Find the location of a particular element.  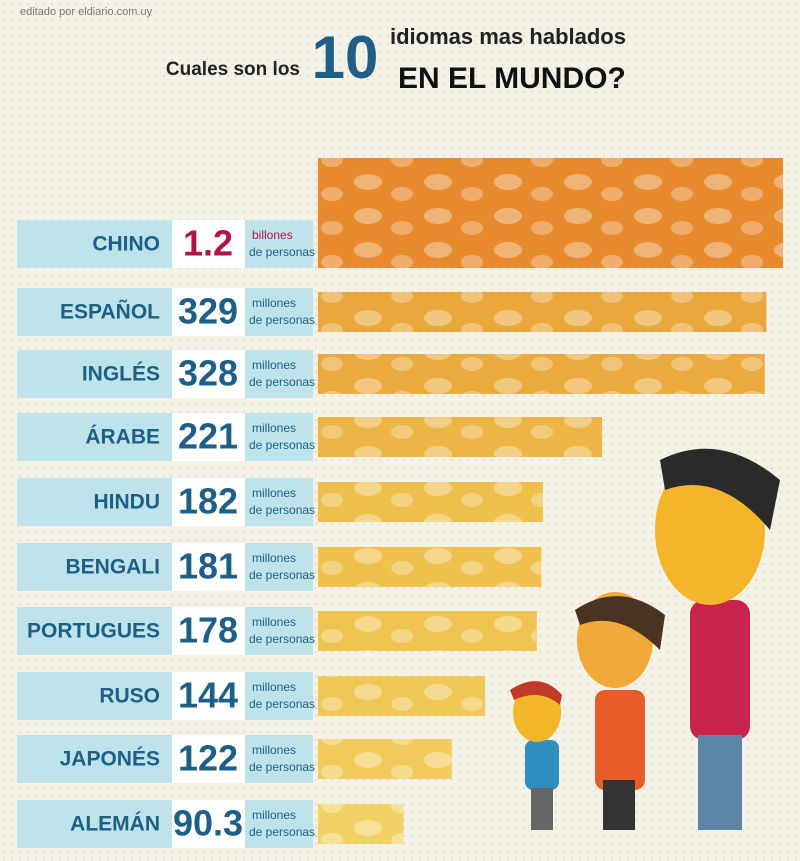

value-label: 144 is located at coordinates (208, 695).